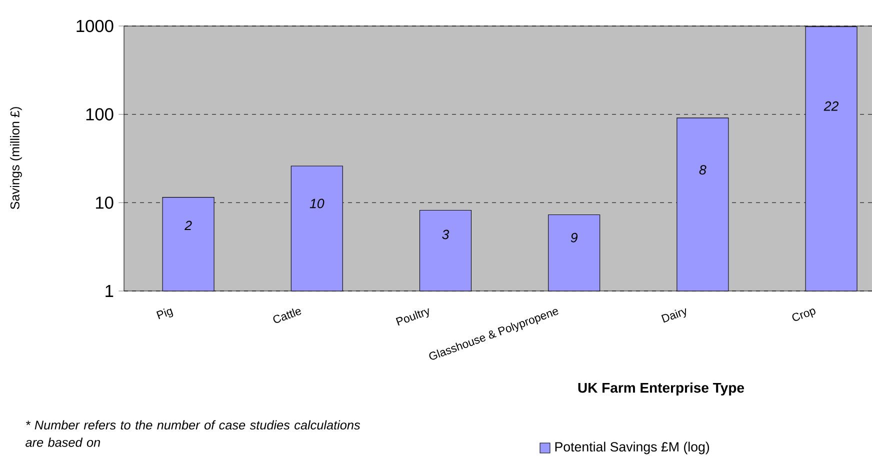 The width and height of the screenshot is (872, 457). What do you see at coordinates (804, 314) in the screenshot?
I see `x-tick-label: Crop` at bounding box center [804, 314].